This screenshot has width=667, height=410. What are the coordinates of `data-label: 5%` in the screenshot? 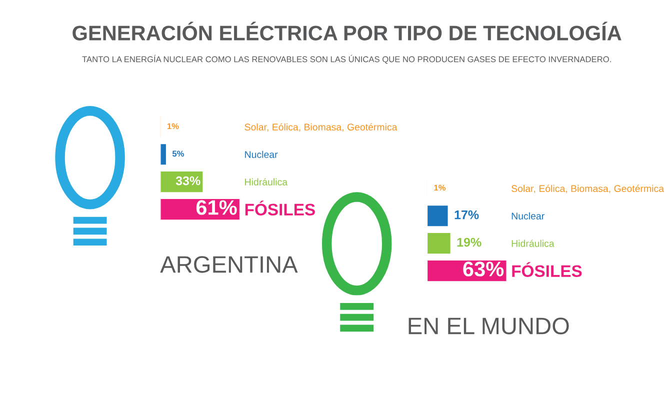 It's located at (178, 153).